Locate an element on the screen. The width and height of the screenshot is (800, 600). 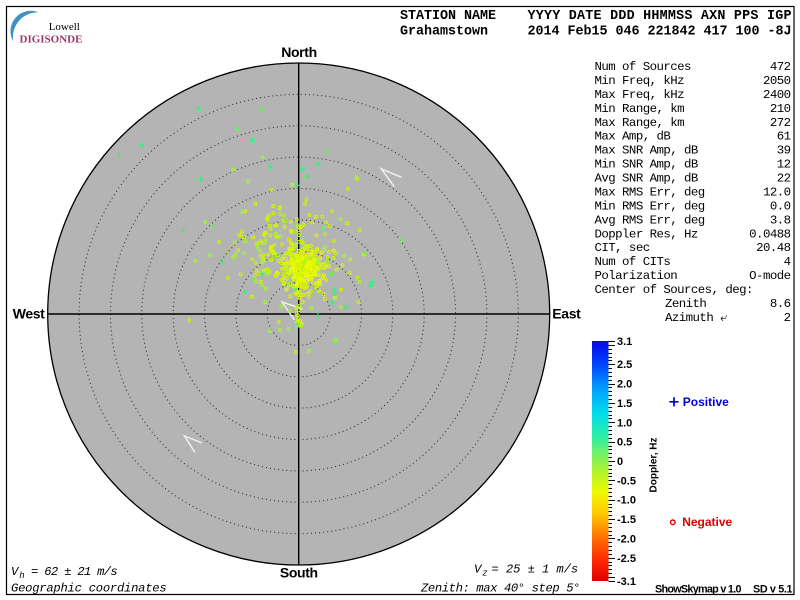
svg-text: 0.0488 is located at coordinates (769, 234).